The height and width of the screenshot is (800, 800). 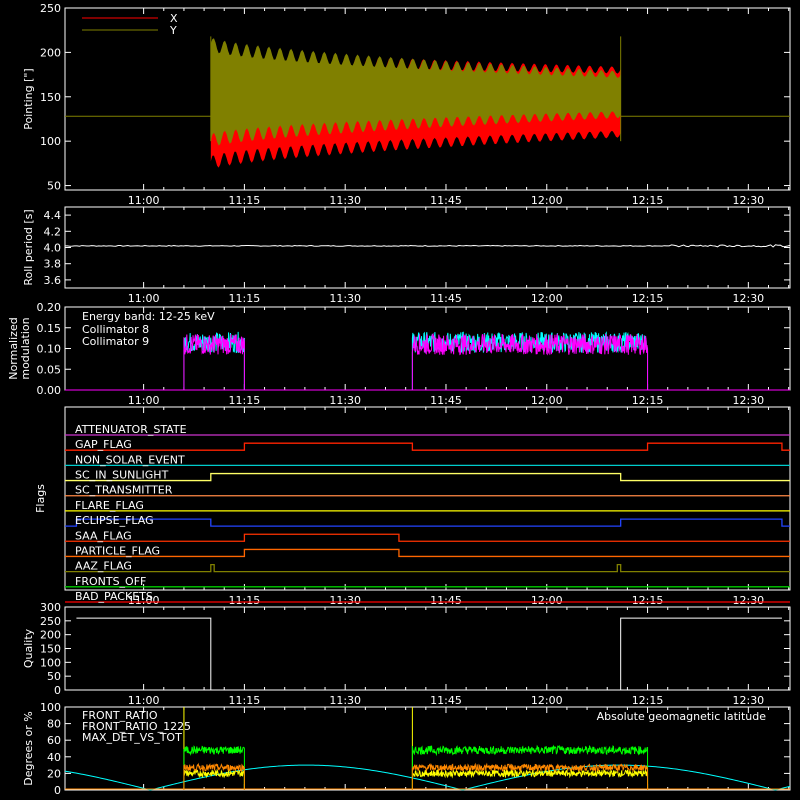 What do you see at coordinates (427, 446) in the screenshot?
I see `flag-line-gap_flag` at bounding box center [427, 446].